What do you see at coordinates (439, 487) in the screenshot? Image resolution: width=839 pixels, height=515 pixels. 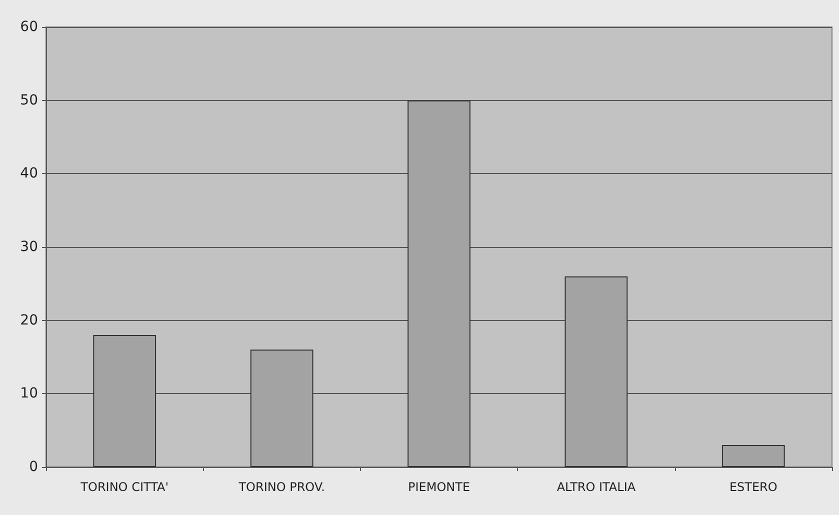 I see `x-tick-label: PIEMONTE` at bounding box center [439, 487].